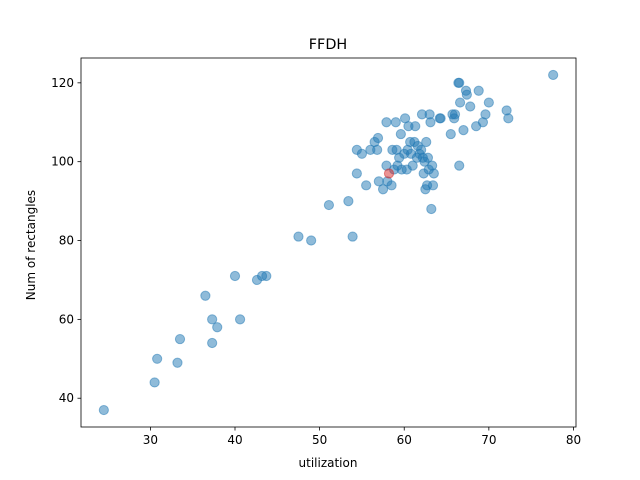  Describe the element at coordinates (389, 173) in the screenshot. I see `highlighted-point` at that location.